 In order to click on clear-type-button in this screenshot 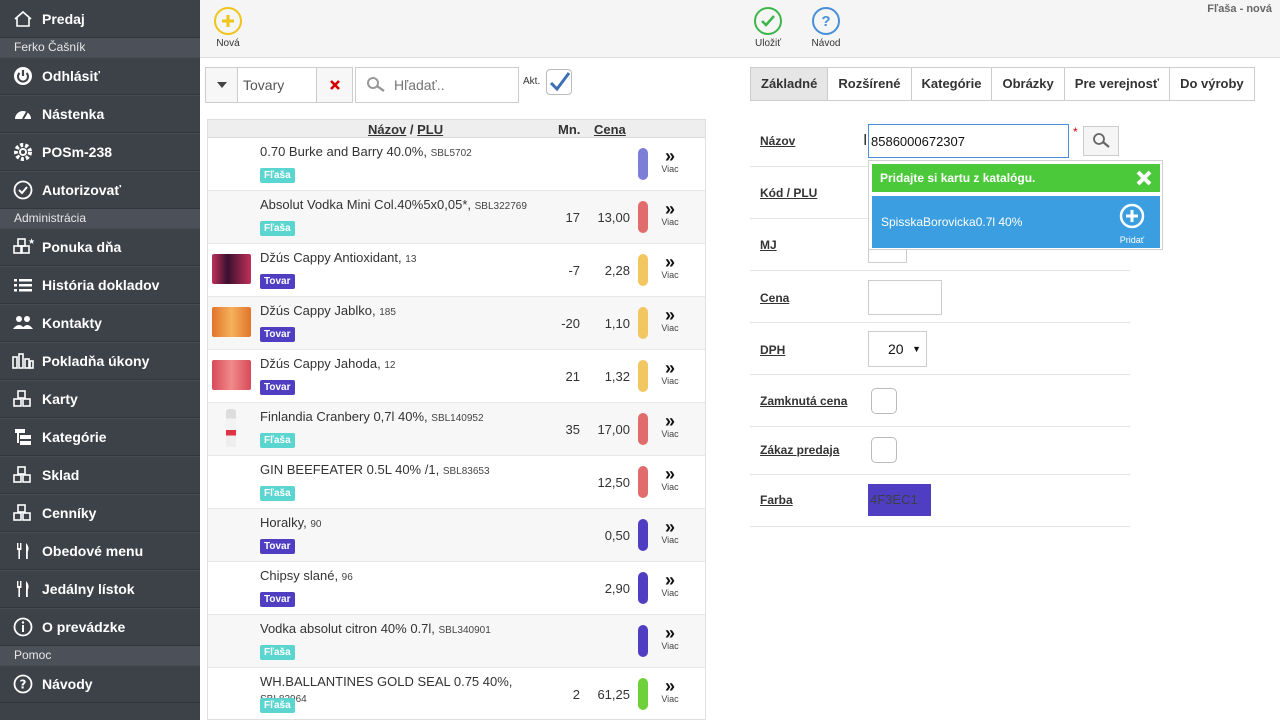, I will do `click(334, 85)`.